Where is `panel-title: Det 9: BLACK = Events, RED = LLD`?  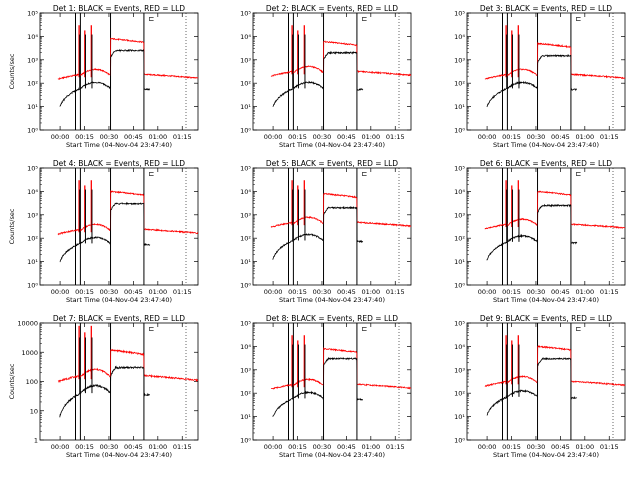 panel-title: Det 9: BLACK = Events, RED = LLD is located at coordinates (546, 318).